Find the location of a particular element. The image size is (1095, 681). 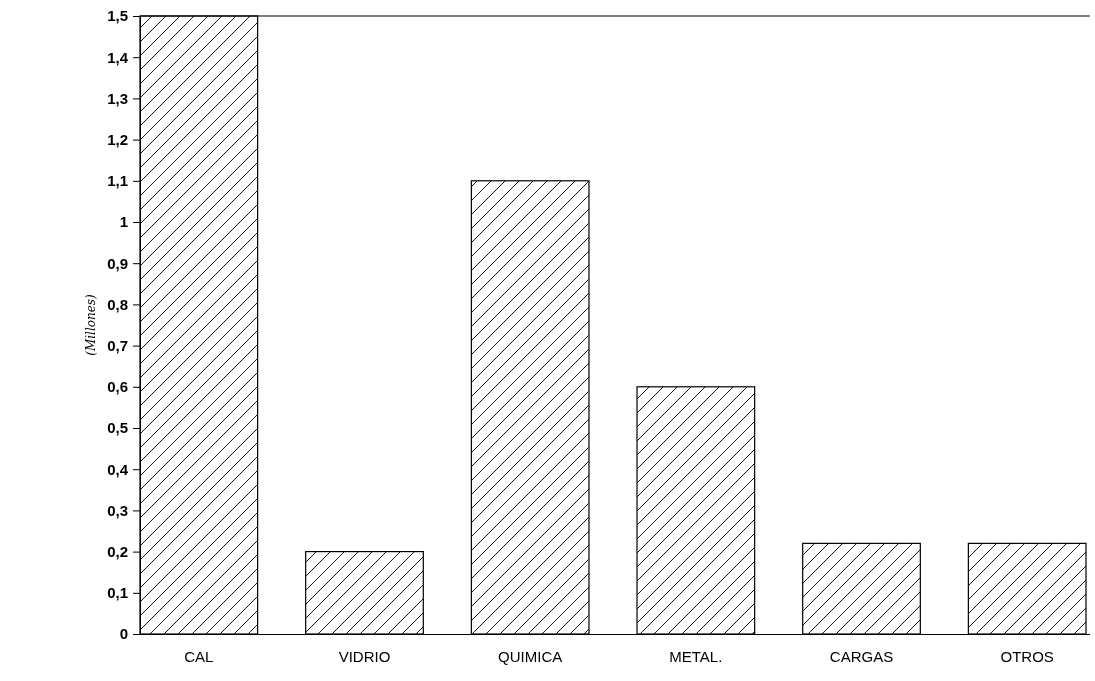

y-tick-label: 0,3 is located at coordinates (117, 510).